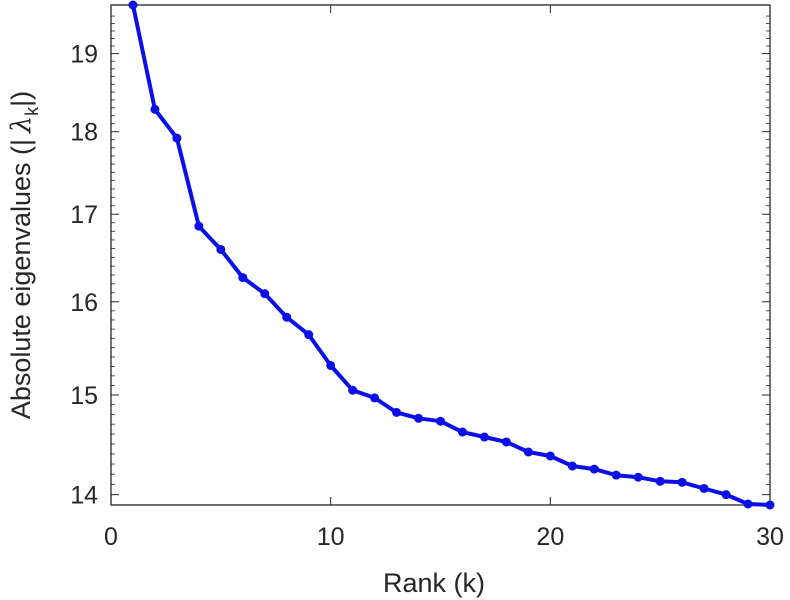 The width and height of the screenshot is (790, 600). Describe the element at coordinates (84, 303) in the screenshot. I see `y-tick-label: 16` at that location.